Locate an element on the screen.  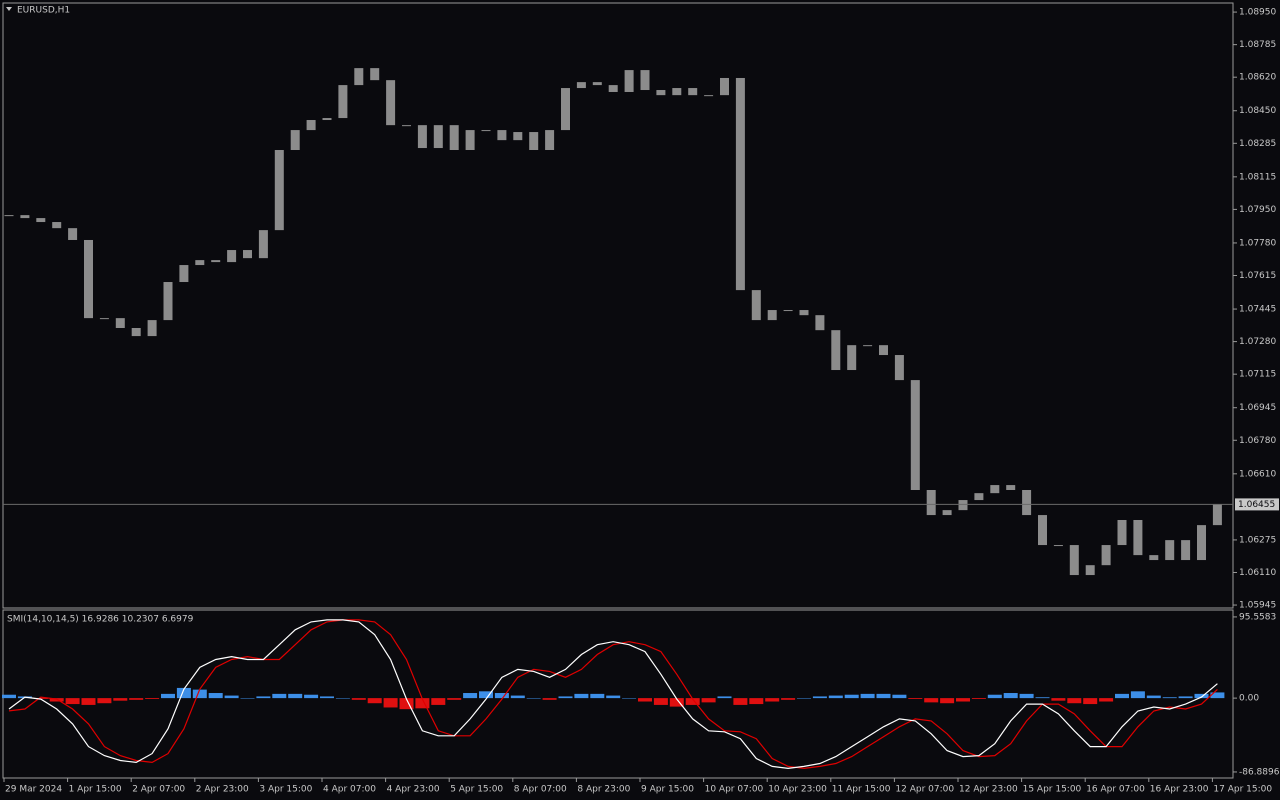
y-tick-label: 1.07445 is located at coordinates (1257, 310).